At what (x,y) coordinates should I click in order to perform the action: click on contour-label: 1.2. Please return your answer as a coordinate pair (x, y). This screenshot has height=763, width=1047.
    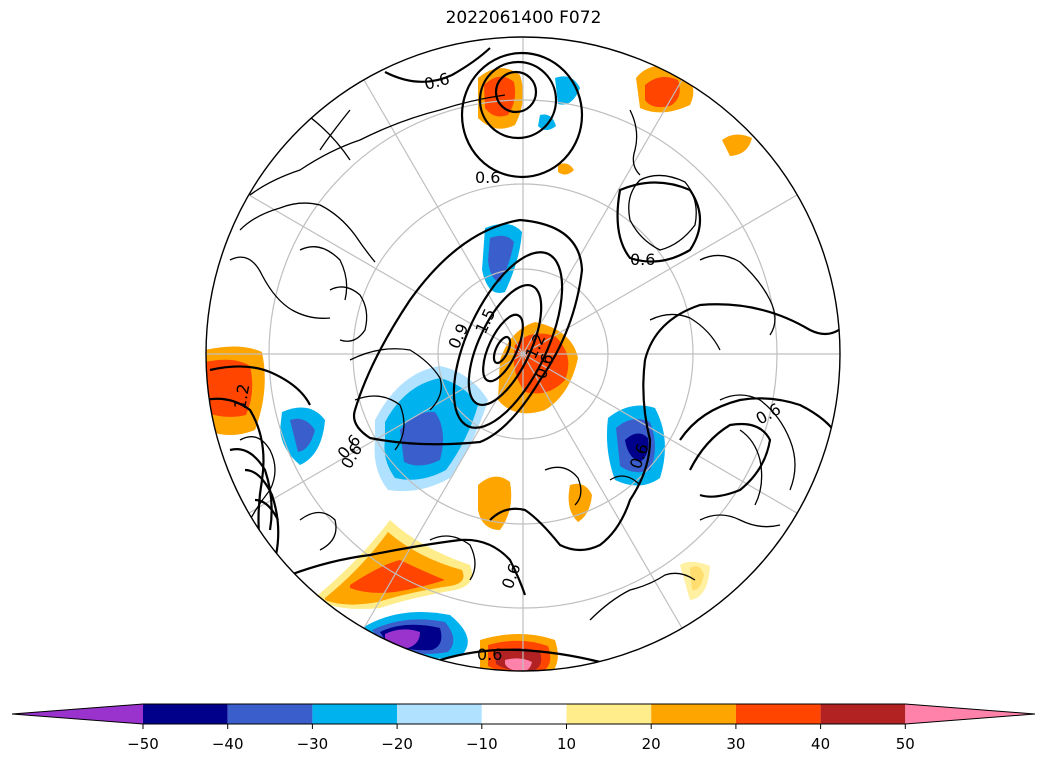
    Looking at the image, I should click on (241, 396).